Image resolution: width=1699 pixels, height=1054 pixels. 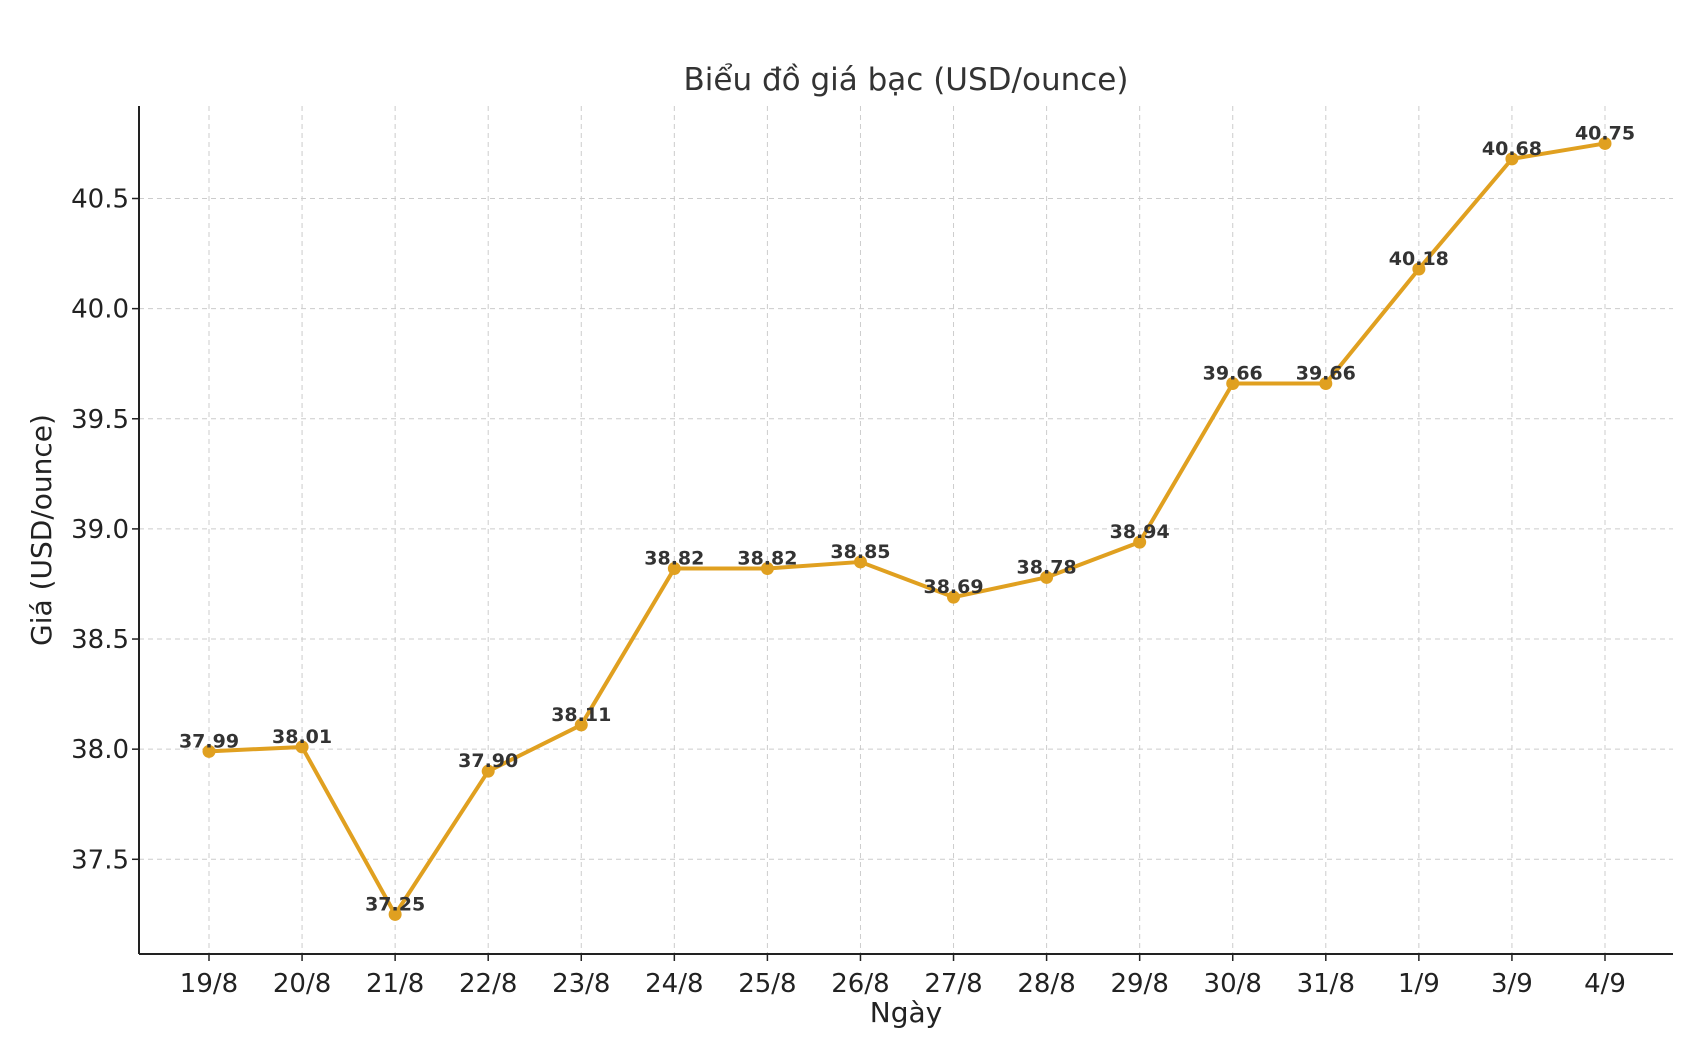 What do you see at coordinates (395, 984) in the screenshot?
I see `x-tick-label: 21/8` at bounding box center [395, 984].